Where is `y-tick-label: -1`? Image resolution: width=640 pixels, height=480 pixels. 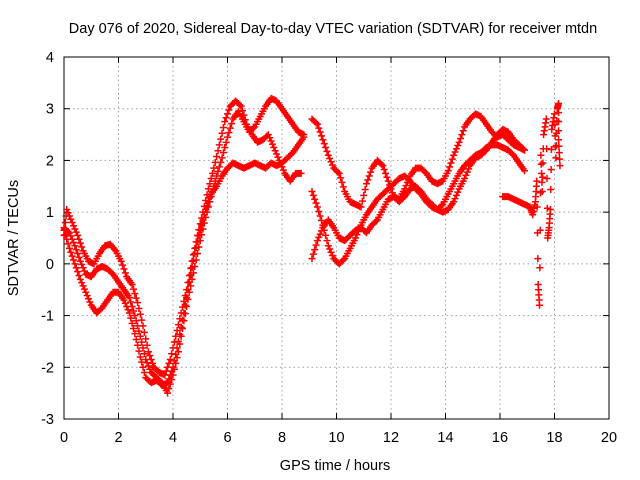 y-tick-label: -1 is located at coordinates (47, 317).